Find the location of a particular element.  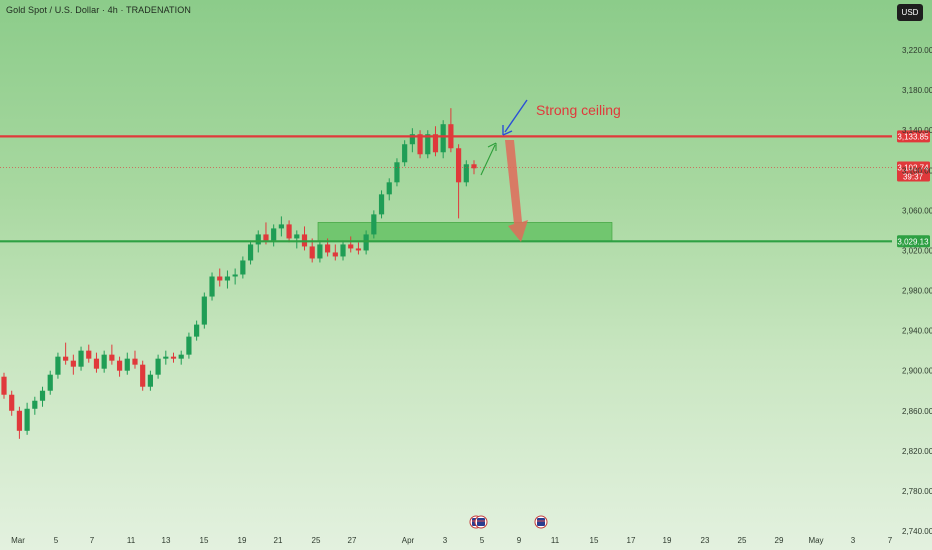

x-tick-label: 15 is located at coordinates (594, 540).